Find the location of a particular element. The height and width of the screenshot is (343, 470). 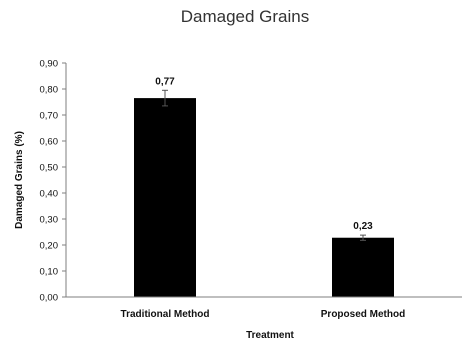

y-tick-label: 0,70 is located at coordinates (49, 116).